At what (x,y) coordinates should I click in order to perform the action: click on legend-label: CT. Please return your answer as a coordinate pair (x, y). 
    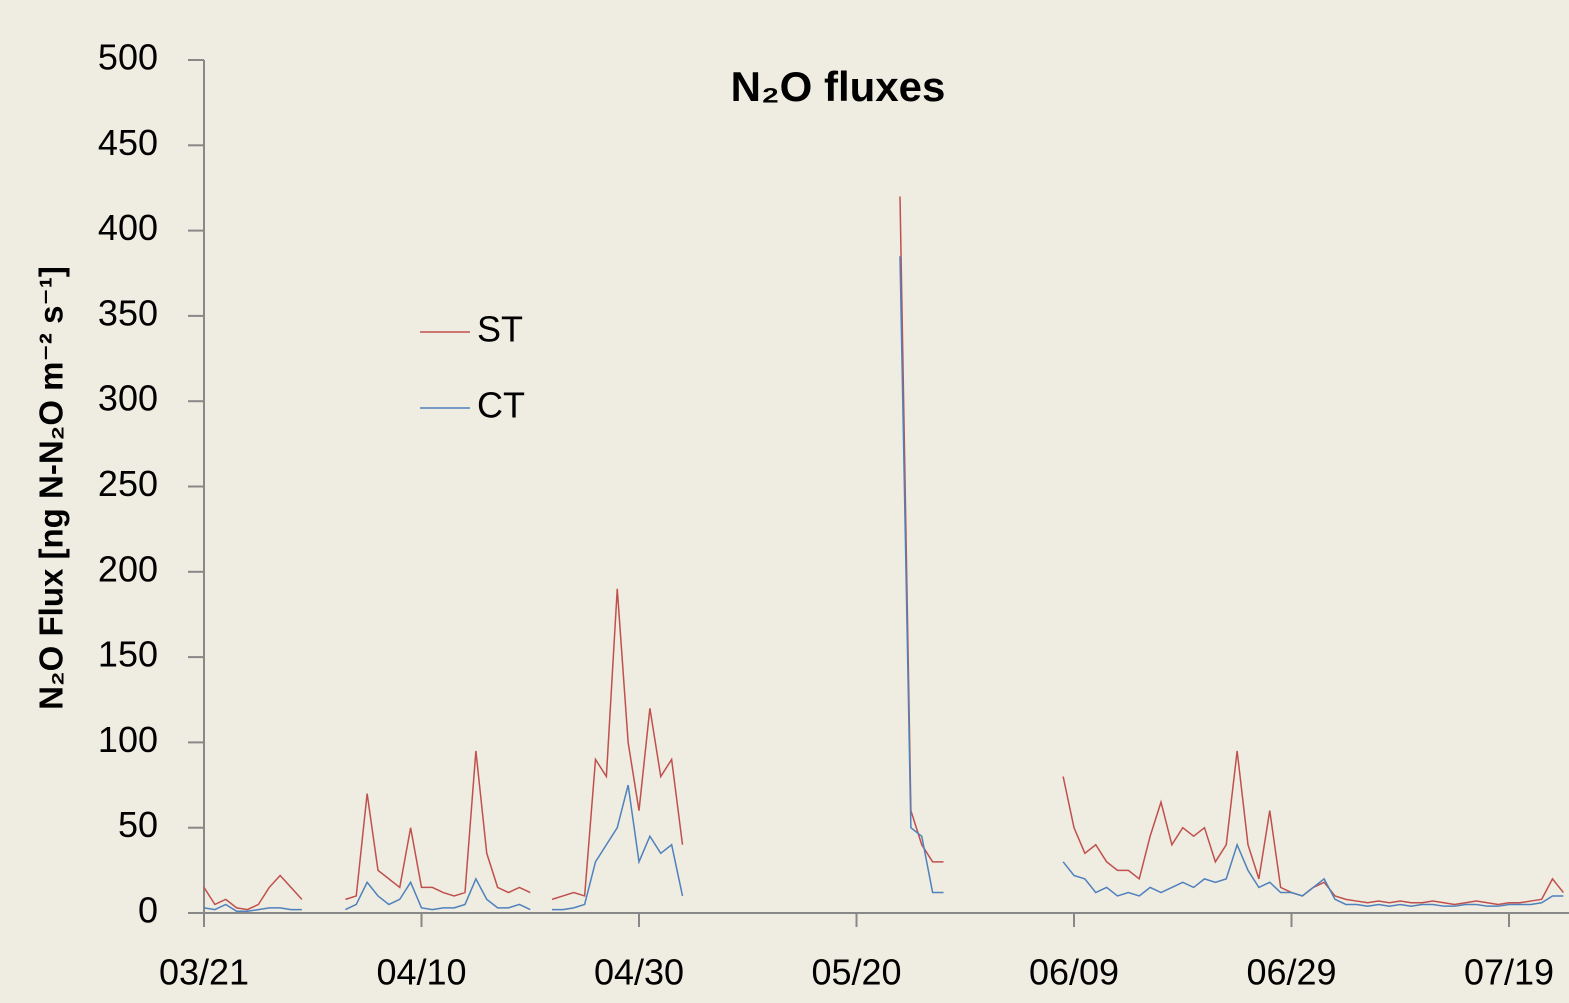
    Looking at the image, I should click on (501, 405).